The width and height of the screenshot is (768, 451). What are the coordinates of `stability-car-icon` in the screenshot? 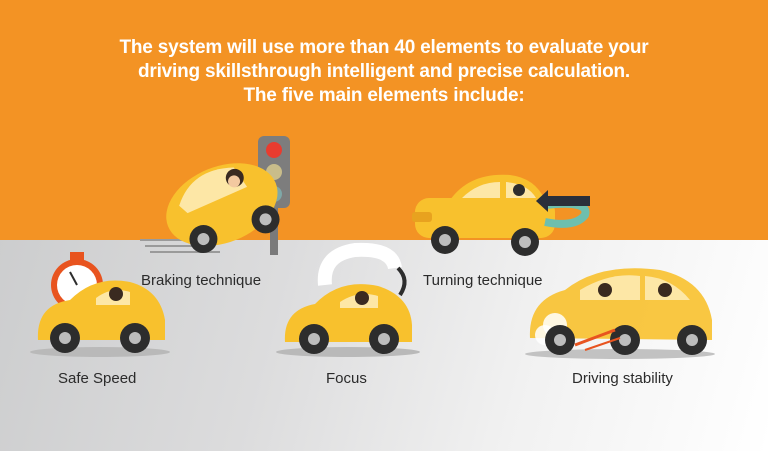 It's located at (620, 313).